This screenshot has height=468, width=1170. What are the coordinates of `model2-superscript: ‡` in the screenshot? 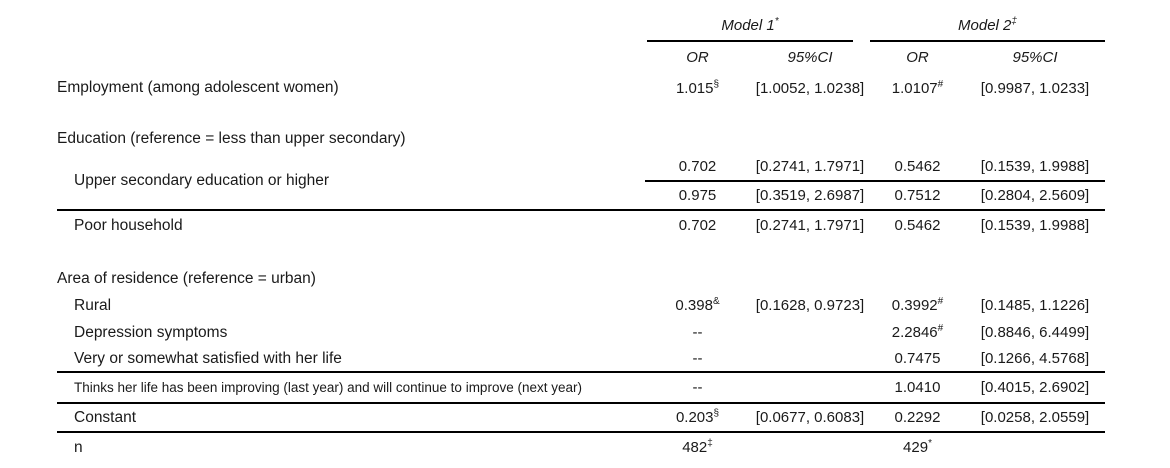 It's located at (1014, 21).